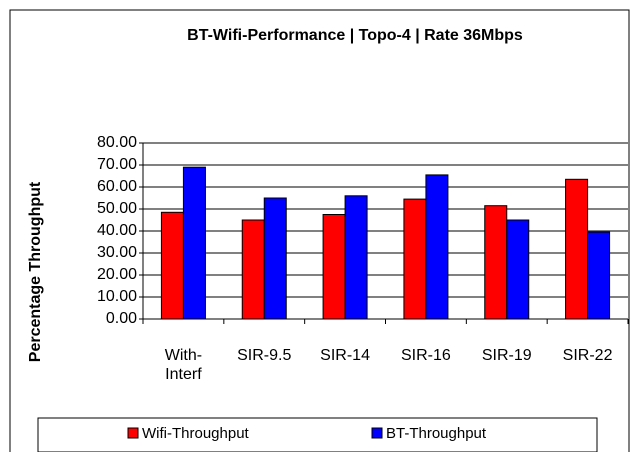 The width and height of the screenshot is (640, 452). Describe the element at coordinates (436, 433) in the screenshot. I see `legend-label: BT-Throughput` at that location.